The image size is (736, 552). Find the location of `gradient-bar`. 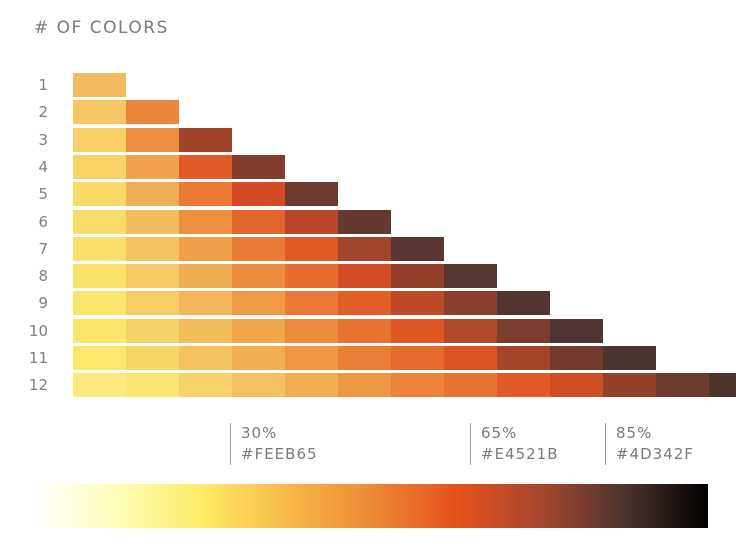

gradient-bar is located at coordinates (371, 506).